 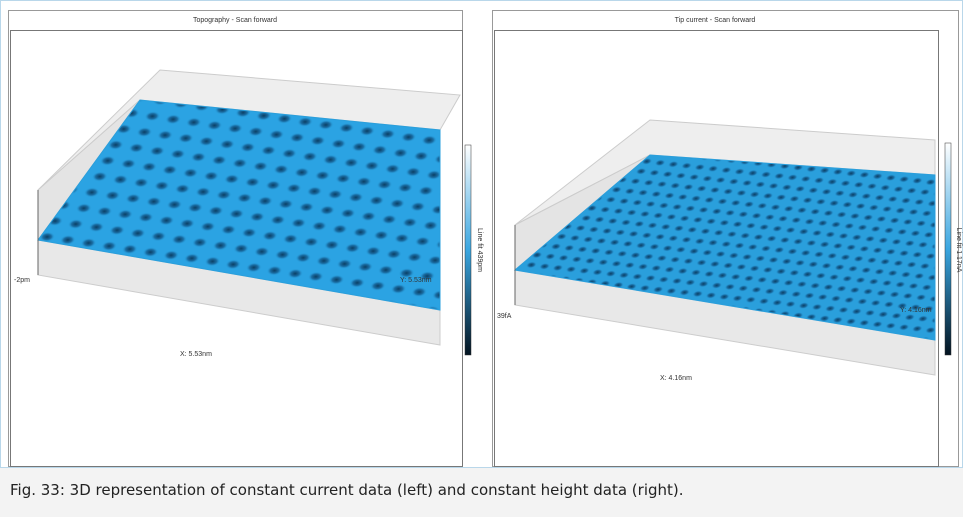 I want to click on z-label: 39fA, so click(x=504, y=316).